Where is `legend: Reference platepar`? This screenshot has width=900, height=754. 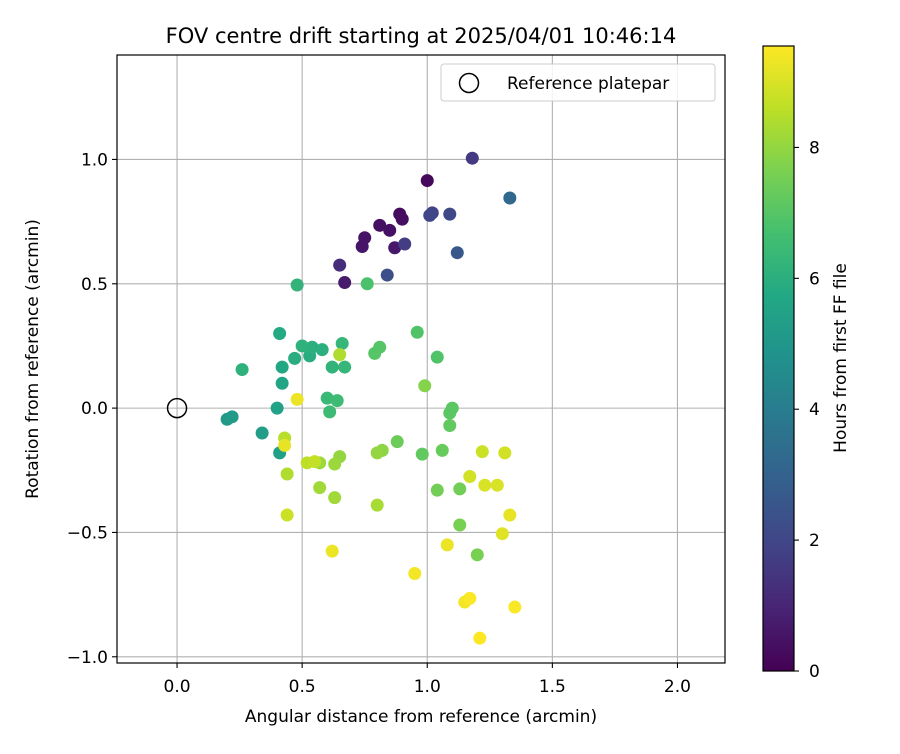 legend: Reference platepar is located at coordinates (578, 82).